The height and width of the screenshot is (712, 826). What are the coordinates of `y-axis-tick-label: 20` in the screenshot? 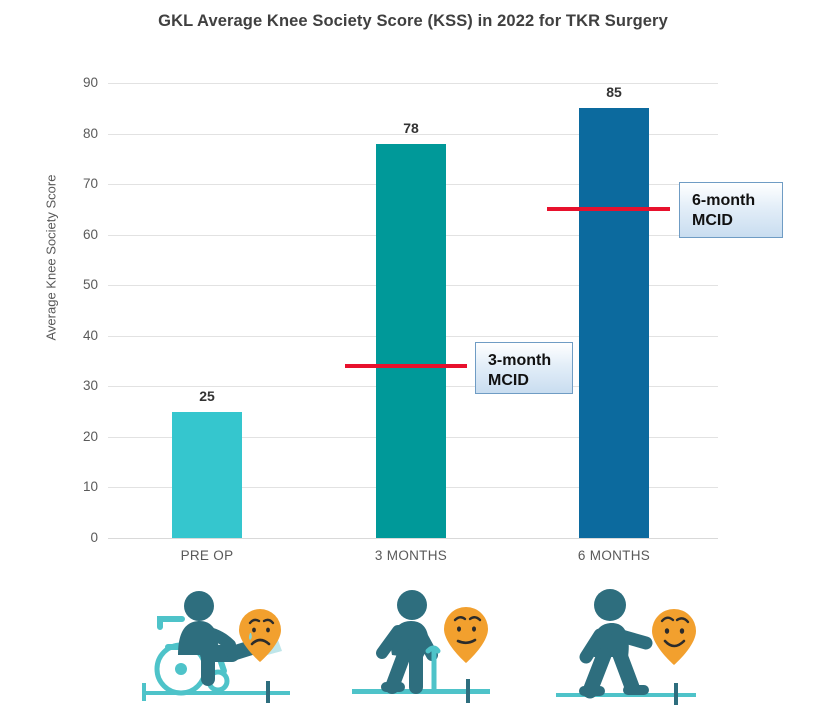 It's located at (90, 436).